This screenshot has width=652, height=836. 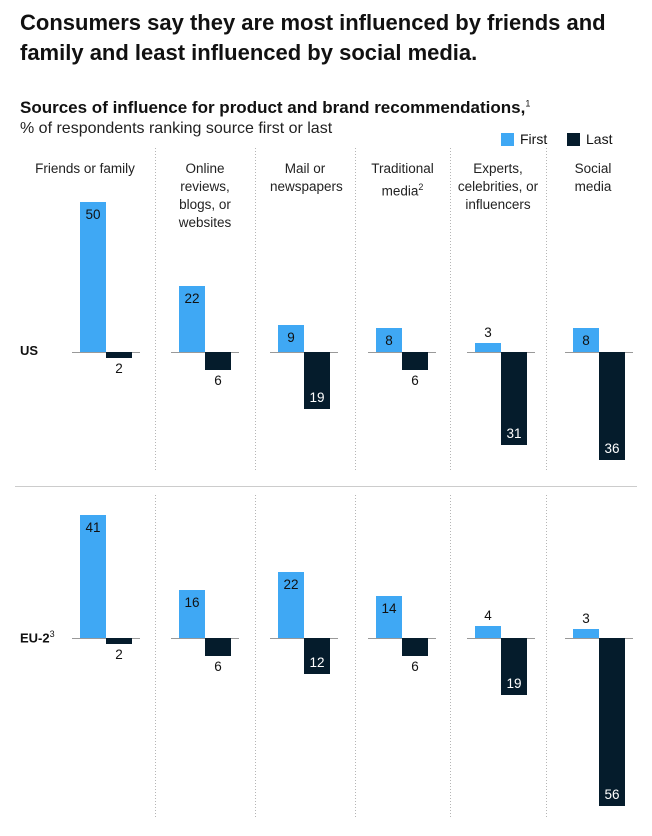 I want to click on legend-first-swatch, so click(x=507, y=139).